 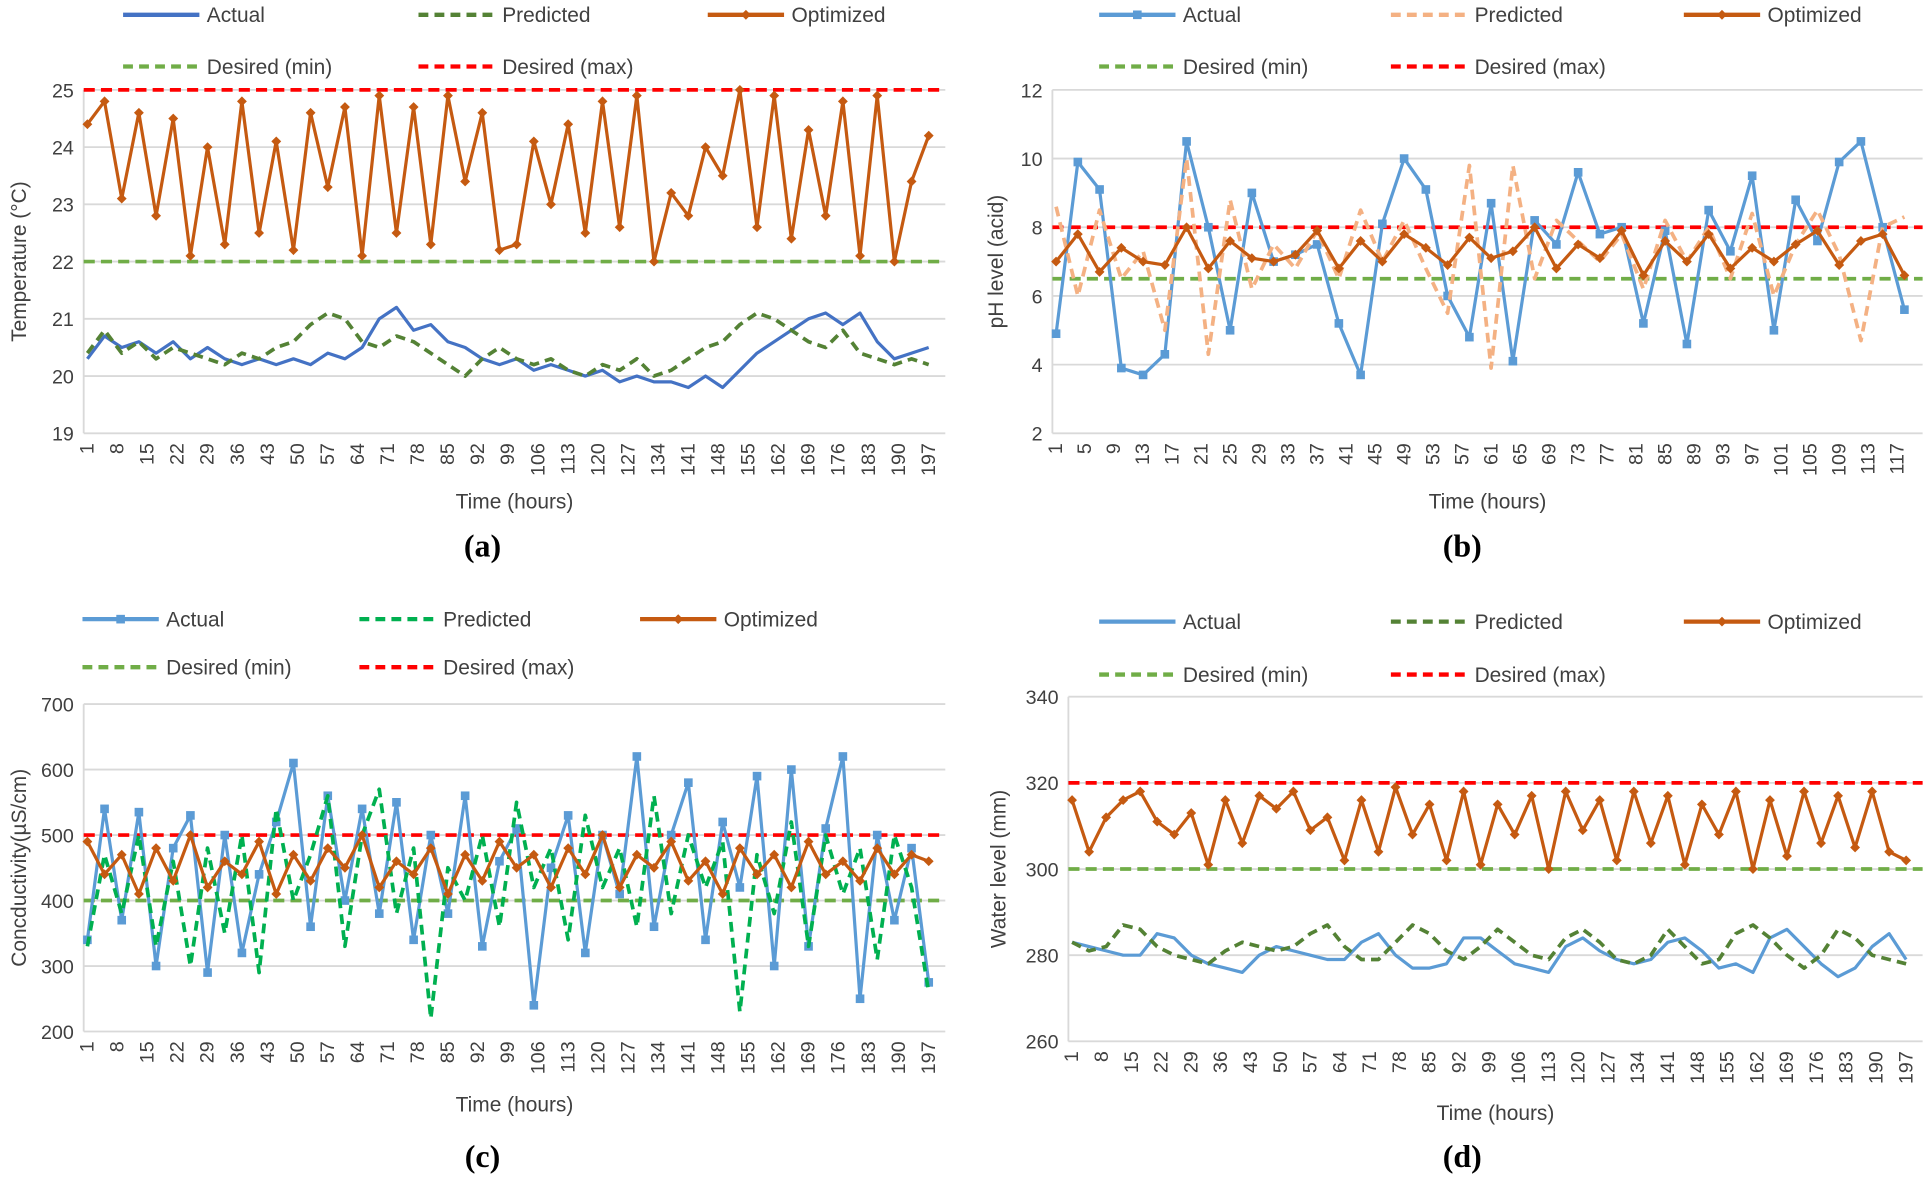 What do you see at coordinates (1608, 1067) in the screenshot?
I see `x-tick-label: 127` at bounding box center [1608, 1067].